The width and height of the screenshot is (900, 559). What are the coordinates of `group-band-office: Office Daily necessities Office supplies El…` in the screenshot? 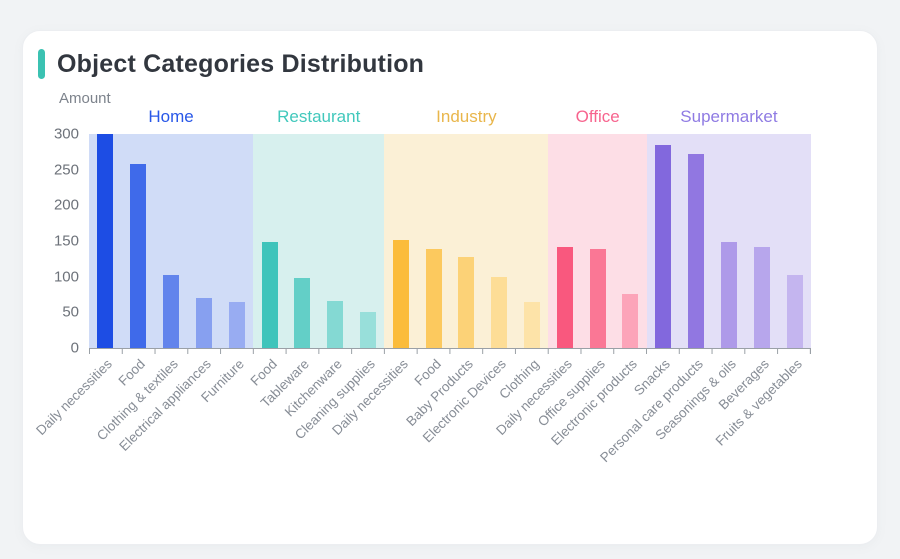 It's located at (570, 277).